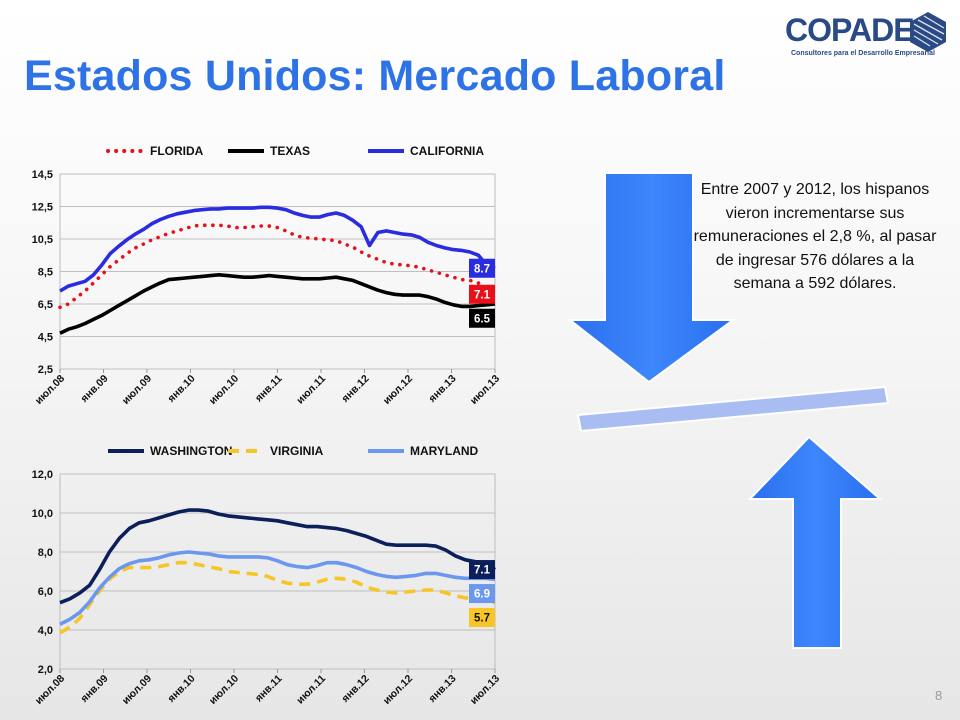  What do you see at coordinates (42, 240) in the screenshot?
I see `y-tick-label: 10,5` at bounding box center [42, 240].